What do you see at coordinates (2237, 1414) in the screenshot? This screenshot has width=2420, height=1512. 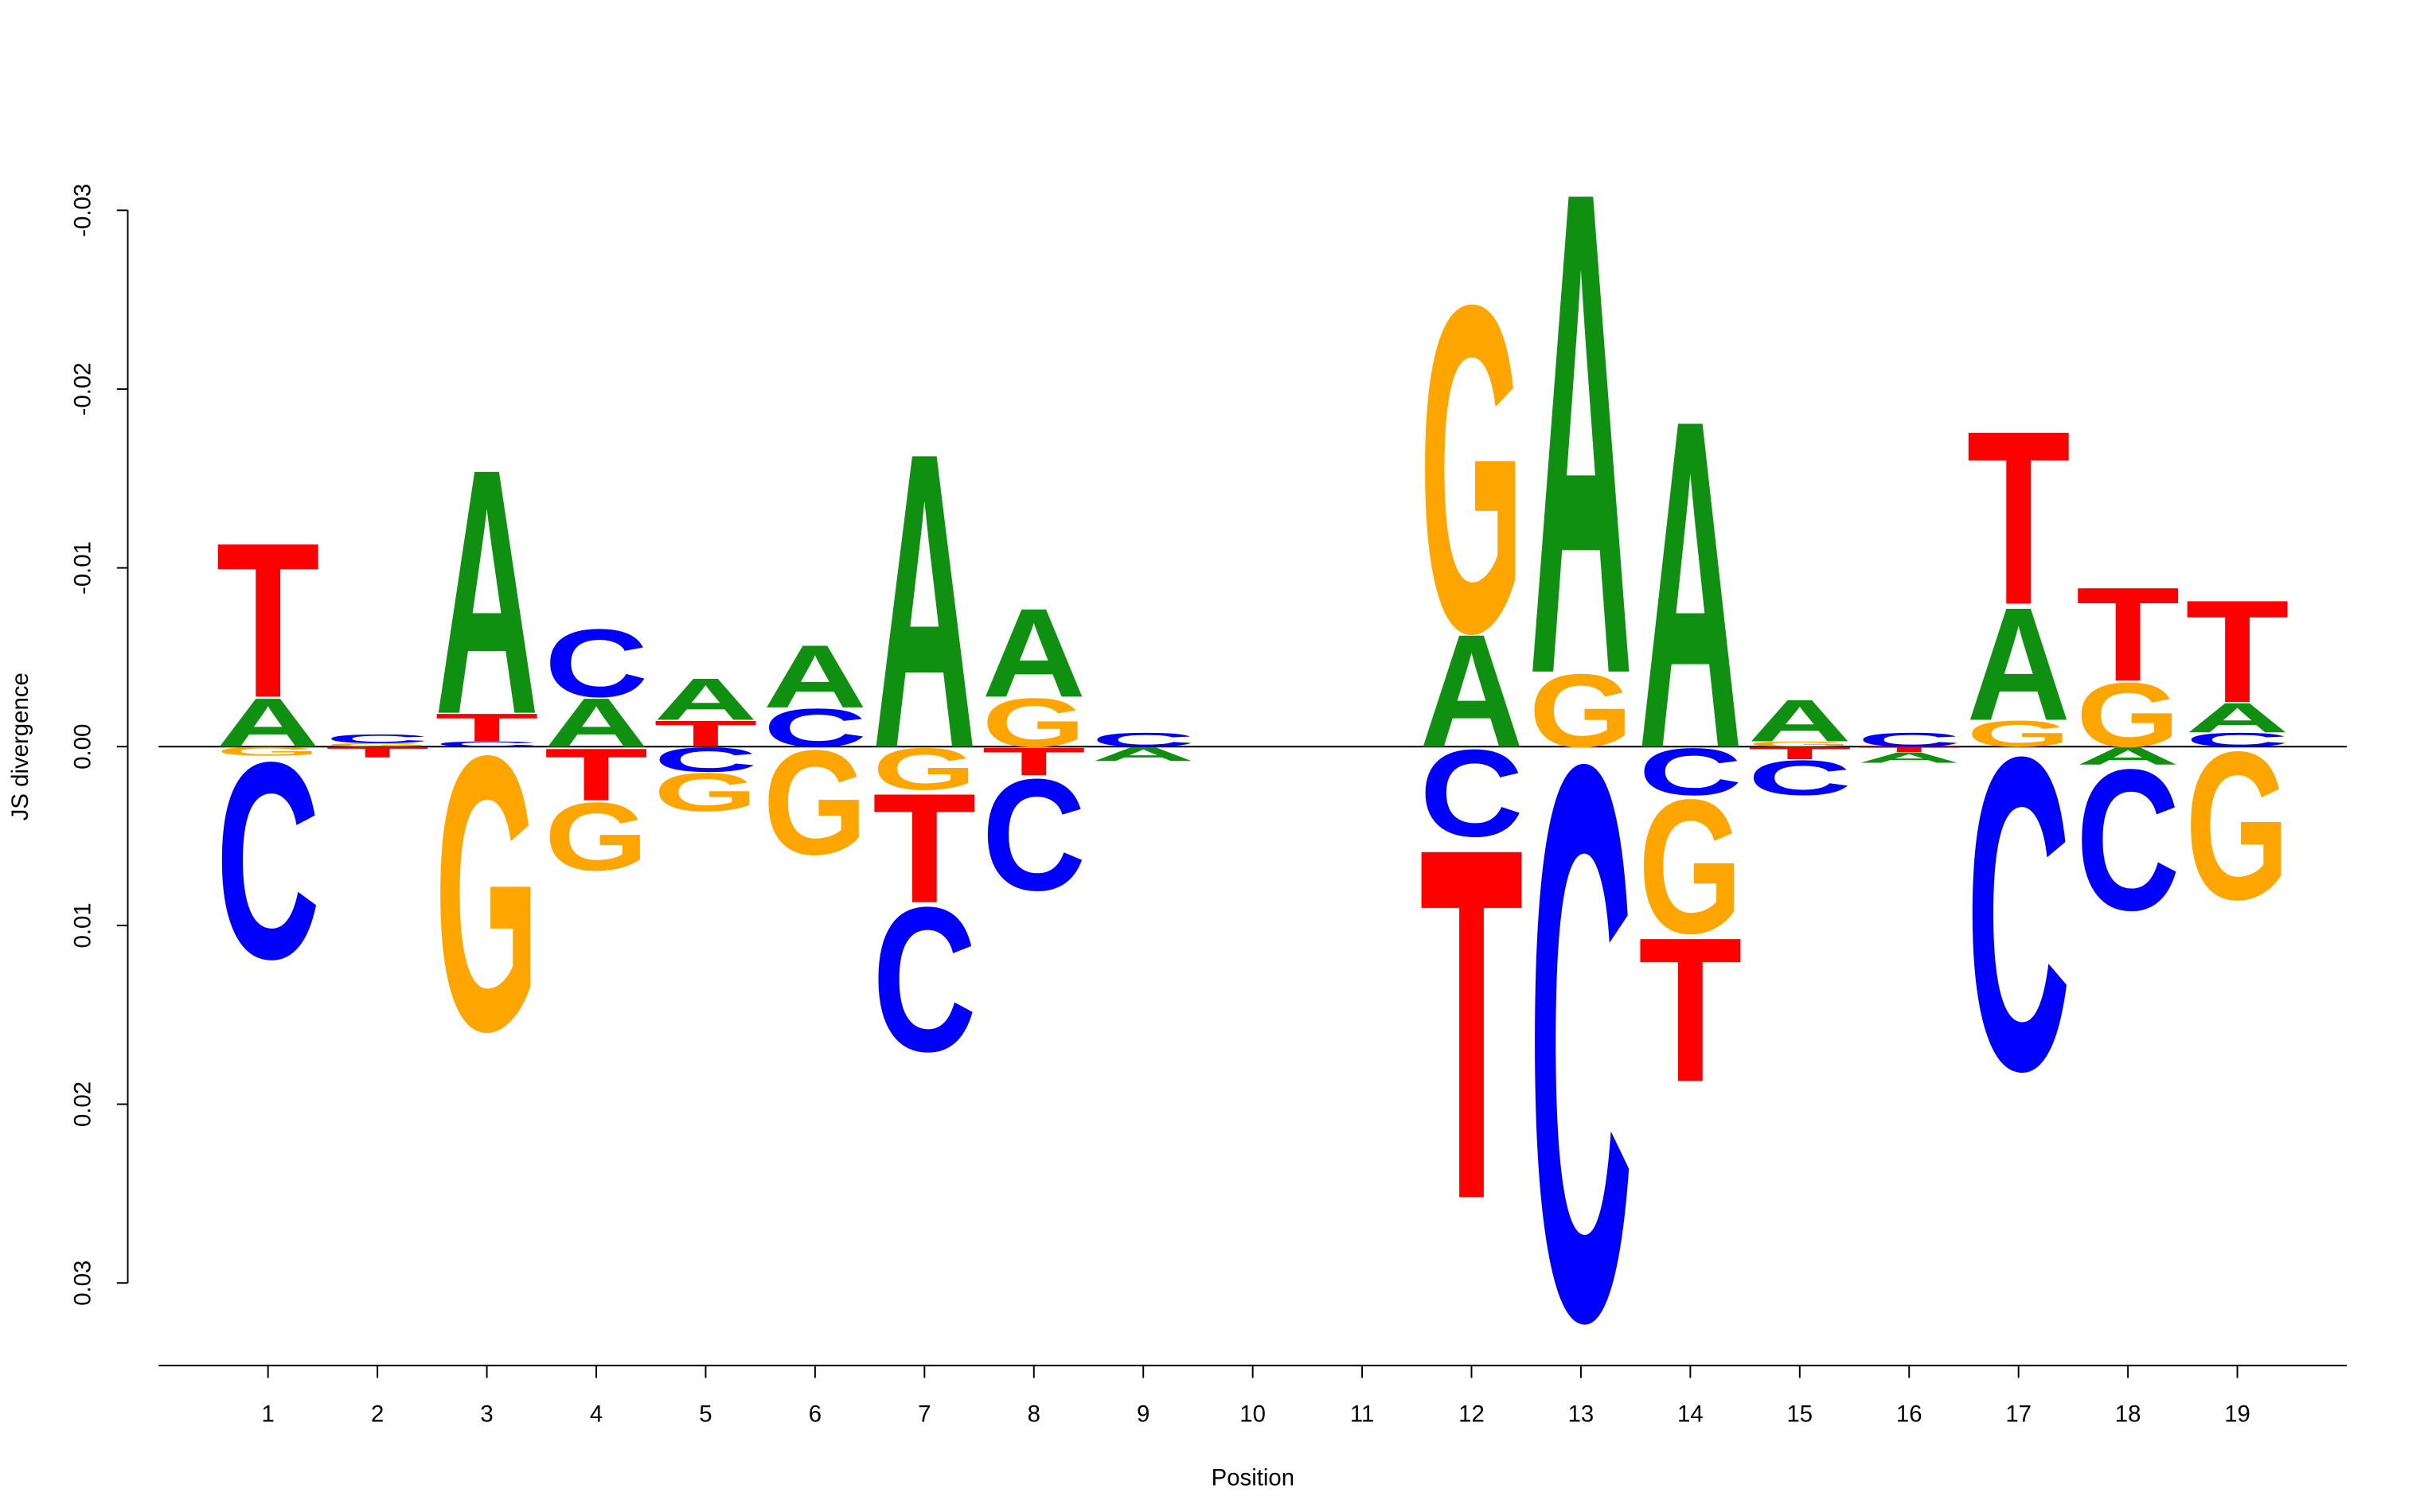 I see `x-tick-label: 19` at bounding box center [2237, 1414].